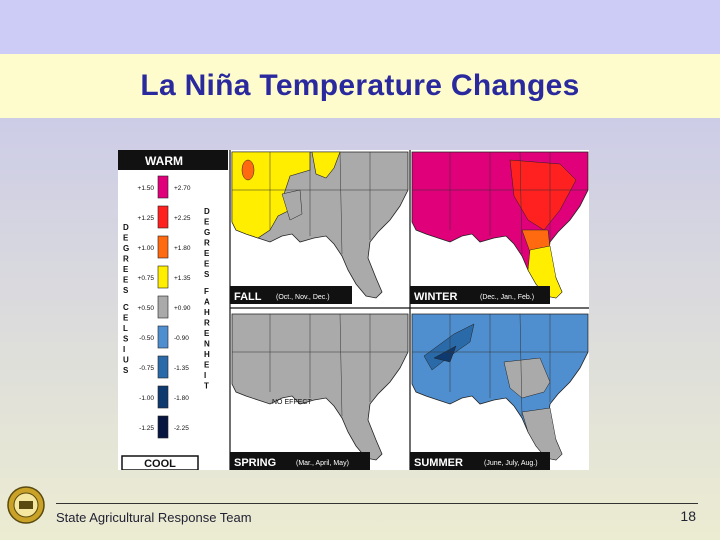 This screenshot has width=720, height=540. What do you see at coordinates (292, 402) in the screenshot?
I see `spring-no-effect-note: NO EFFECT` at bounding box center [292, 402].